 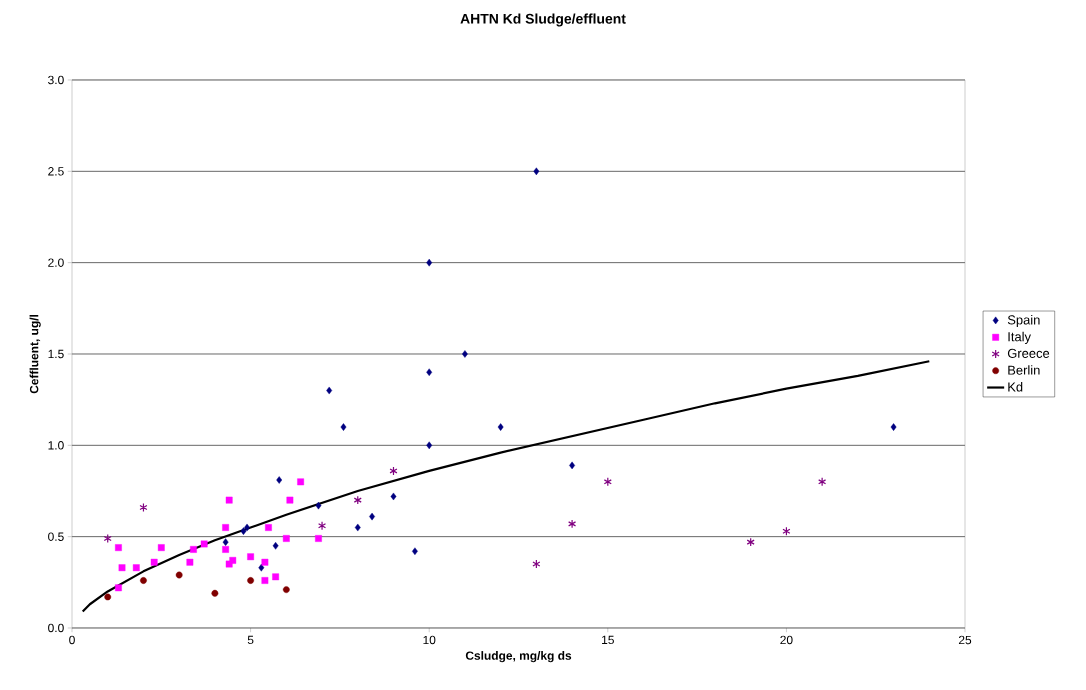 What do you see at coordinates (608, 640) in the screenshot?
I see `x-tick-label: 15` at bounding box center [608, 640].